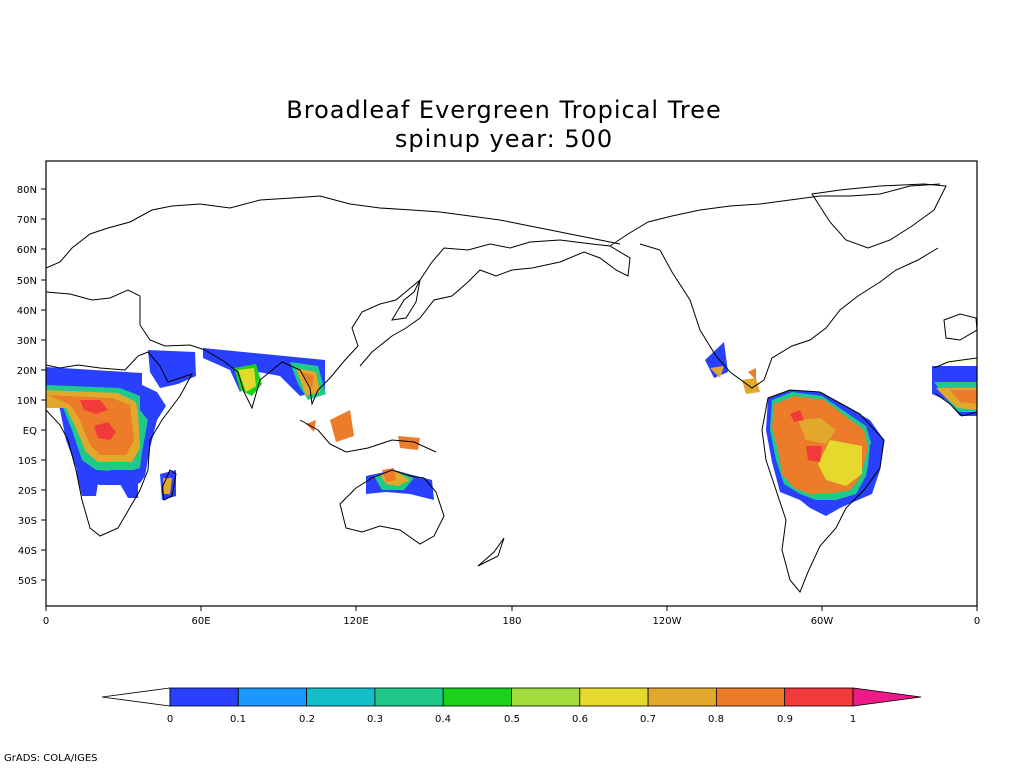  Describe the element at coordinates (977, 621) in the screenshot. I see `lon-label-0-right: 0` at that location.